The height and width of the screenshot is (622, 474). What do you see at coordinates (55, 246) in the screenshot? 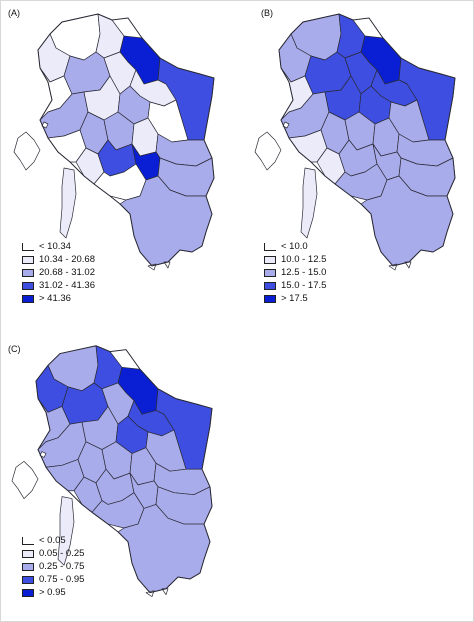
I see `legend-label: < 10.34` at bounding box center [55, 246].